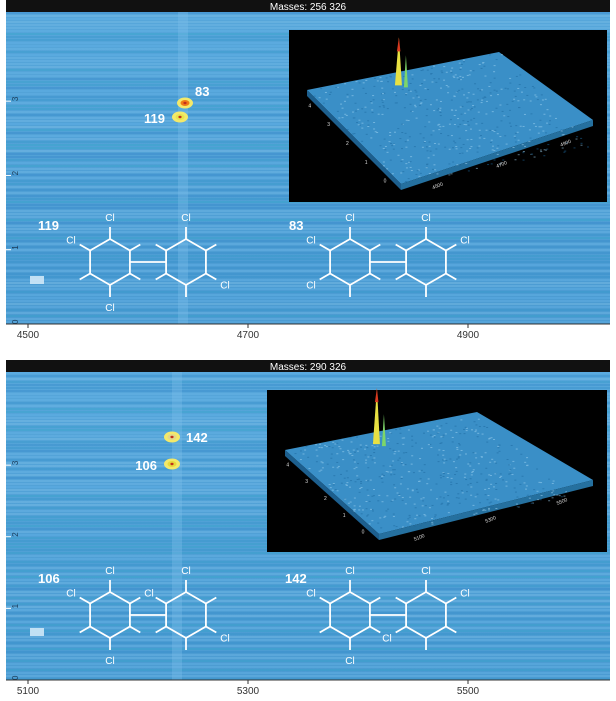 This screenshot has width=616, height=701. Describe the element at coordinates (146, 465) in the screenshot. I see `spot-label: 106` at that location.